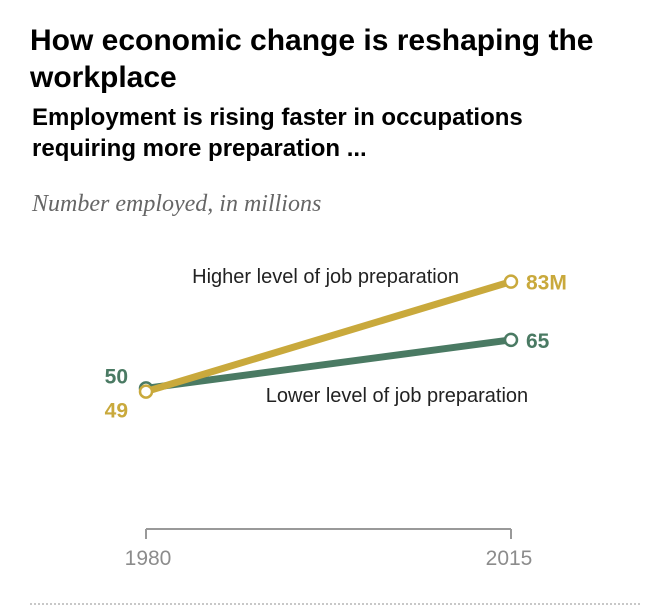 Image resolution: width=662 pixels, height=616 pixels. What do you see at coordinates (328, 364) in the screenshot?
I see `lower-series-line` at bounding box center [328, 364].